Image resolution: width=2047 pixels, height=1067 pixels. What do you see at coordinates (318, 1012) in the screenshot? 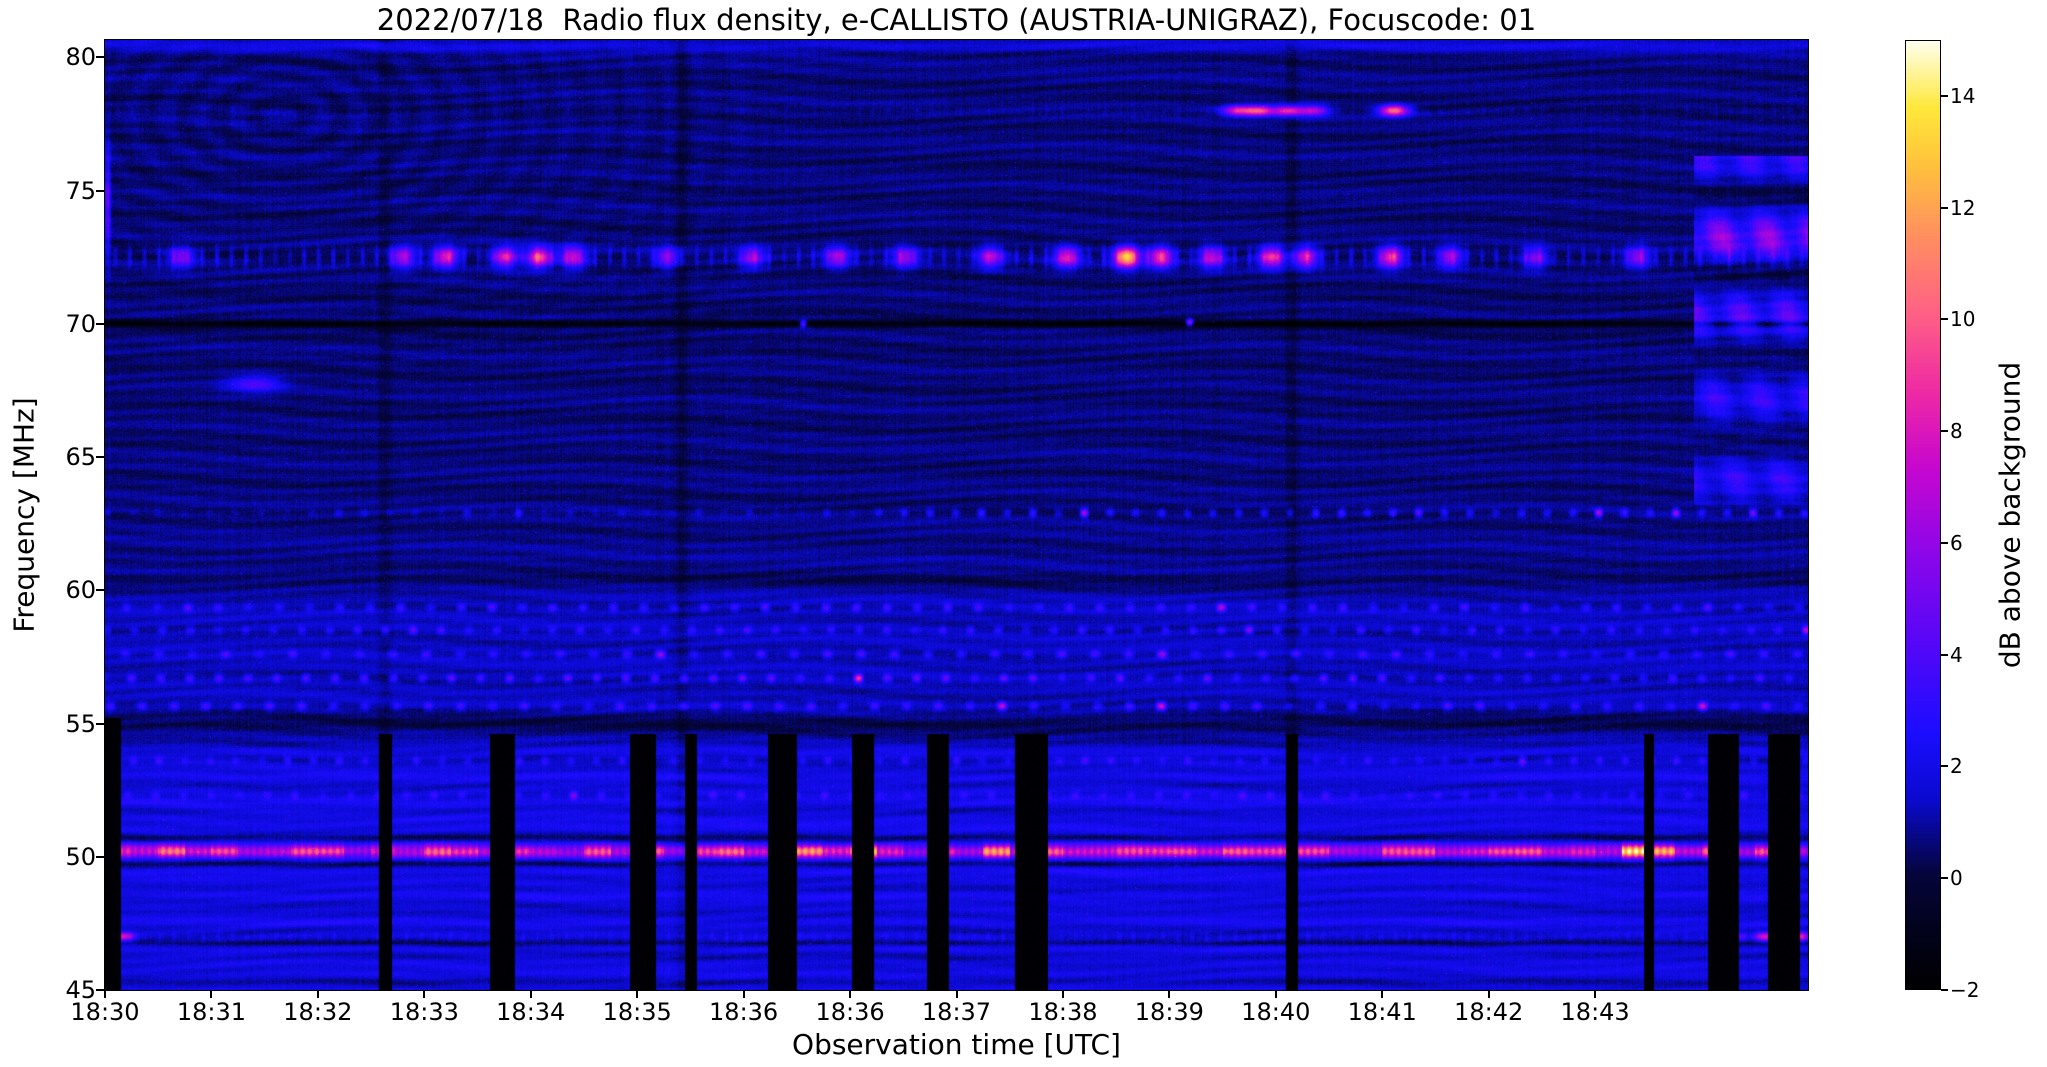
I see `x-tick-label: 18:32` at bounding box center [318, 1012].